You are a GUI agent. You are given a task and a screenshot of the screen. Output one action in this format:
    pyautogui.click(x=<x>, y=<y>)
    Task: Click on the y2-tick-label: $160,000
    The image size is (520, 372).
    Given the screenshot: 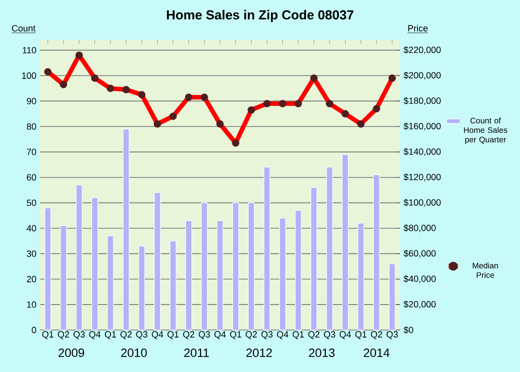 What is the action you would take?
    pyautogui.click(x=422, y=126)
    